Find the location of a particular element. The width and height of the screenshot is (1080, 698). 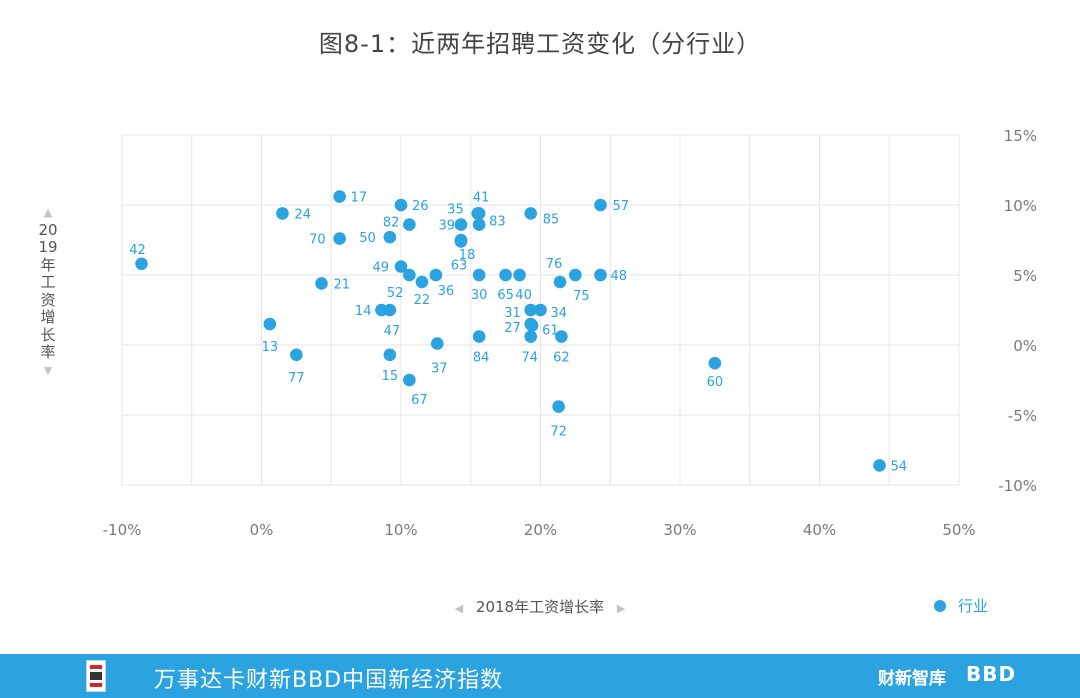

footer-title: 万事达卡财新BBD中国新经济指数 is located at coordinates (329, 680).